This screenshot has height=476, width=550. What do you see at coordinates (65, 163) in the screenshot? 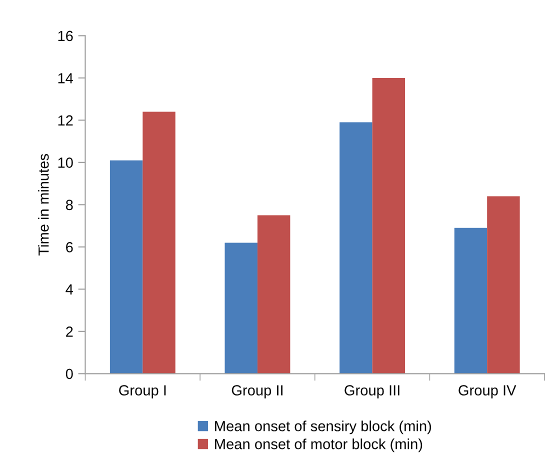
I see `y-tick-label: 10` at bounding box center [65, 163].